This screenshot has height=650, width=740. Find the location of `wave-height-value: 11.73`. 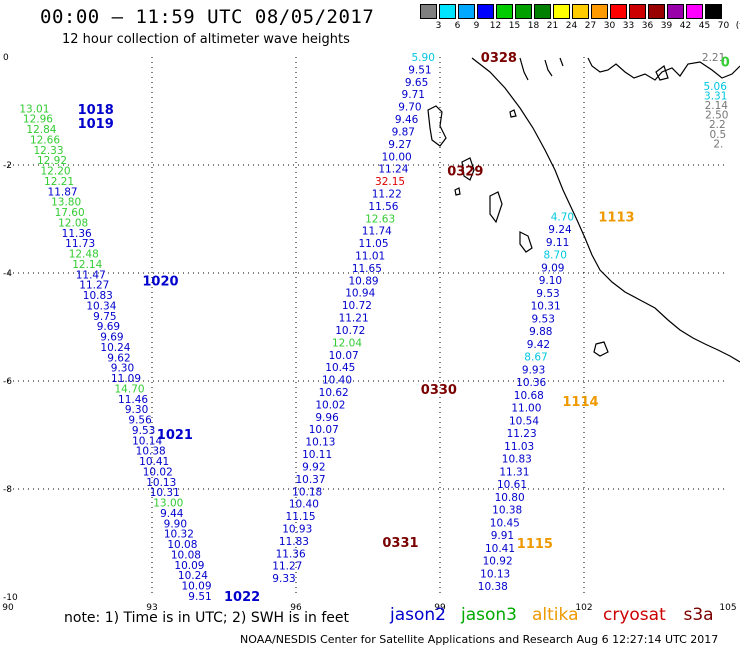

wave-height-value: 11.73 is located at coordinates (80, 244).